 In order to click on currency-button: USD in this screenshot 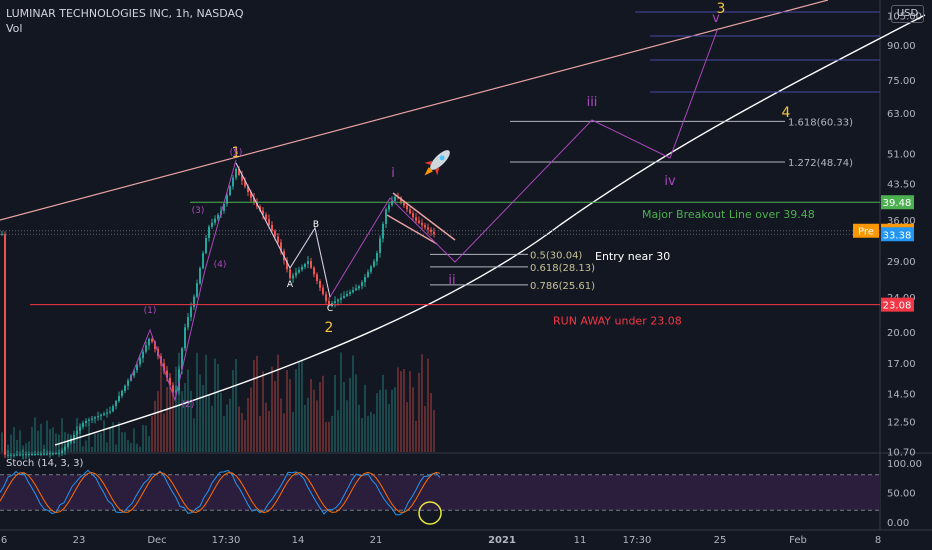, I will do `click(907, 14)`.